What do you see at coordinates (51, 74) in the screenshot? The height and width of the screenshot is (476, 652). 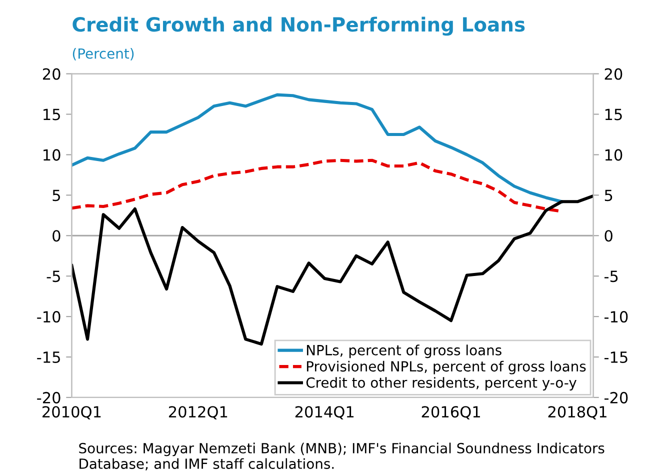 I see `y-tick-label: 20` at bounding box center [51, 74].